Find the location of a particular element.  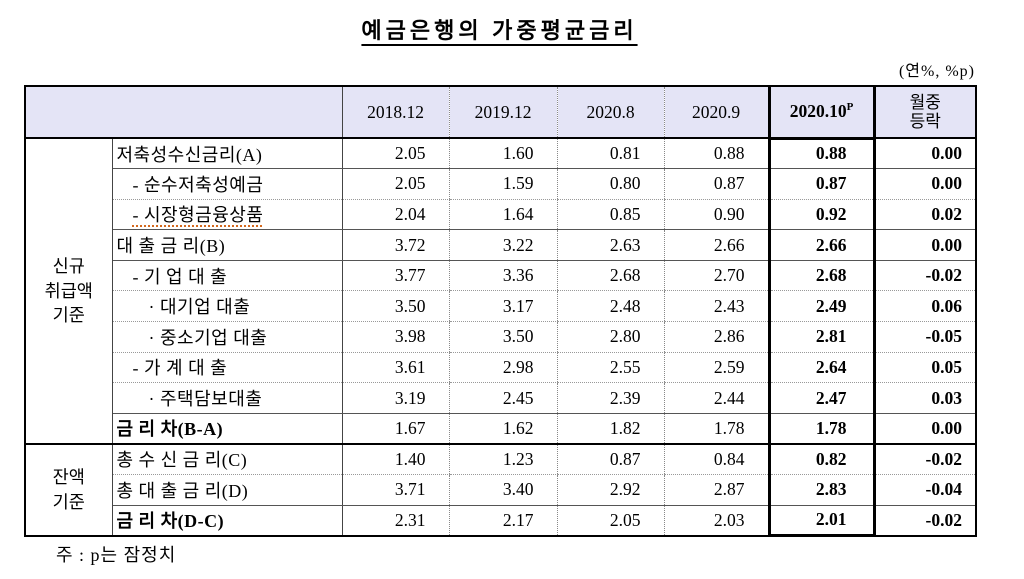

cell-value-change: 0.06 is located at coordinates (925, 306).